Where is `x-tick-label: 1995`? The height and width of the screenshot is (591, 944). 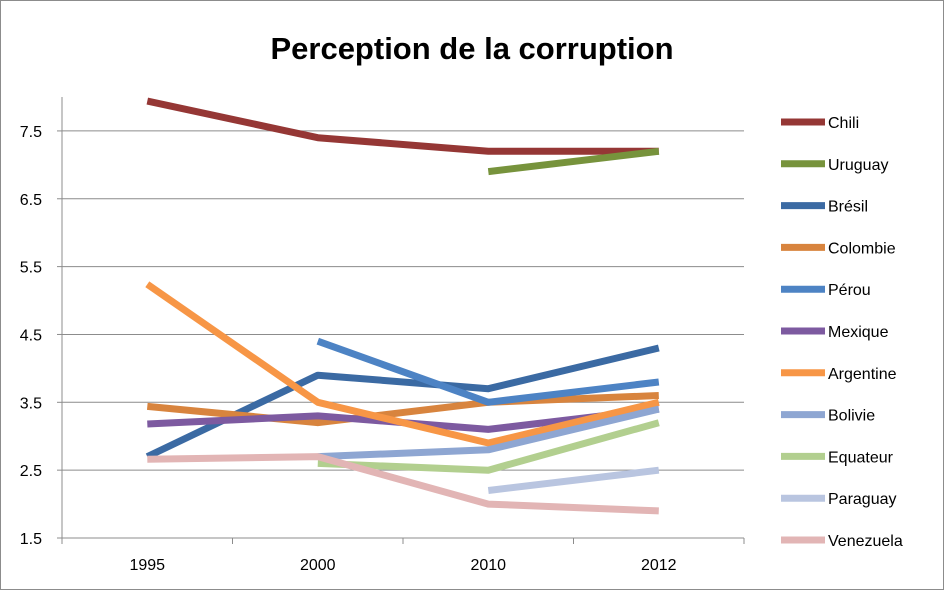
x-tick-label: 1995 is located at coordinates (147, 565).